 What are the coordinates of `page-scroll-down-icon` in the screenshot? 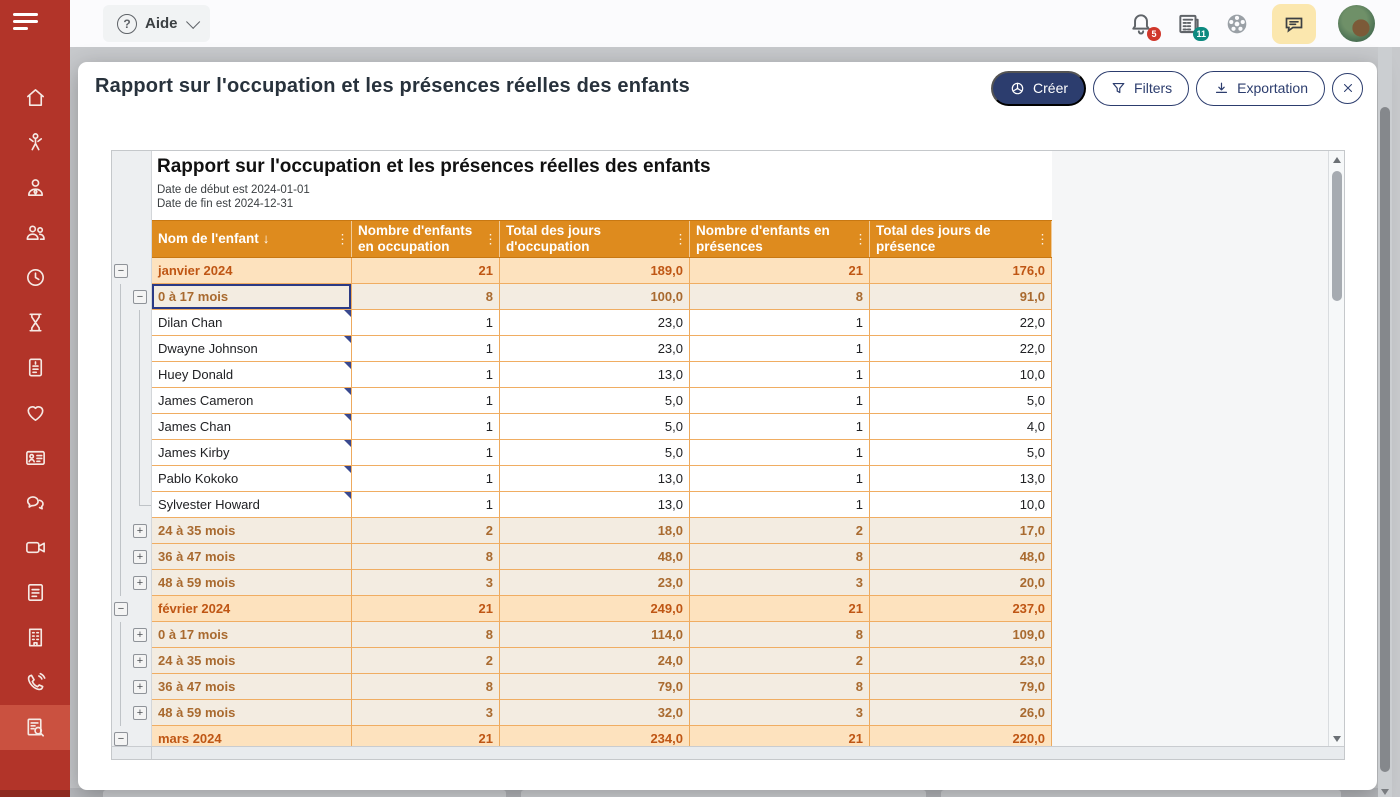 It's located at (1385, 792).